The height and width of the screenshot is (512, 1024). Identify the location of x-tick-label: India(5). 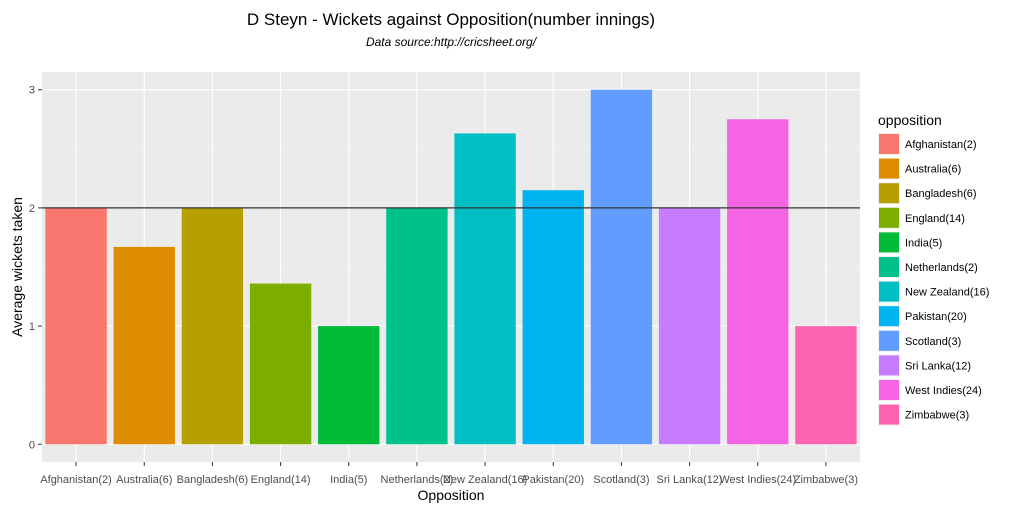
(348, 480).